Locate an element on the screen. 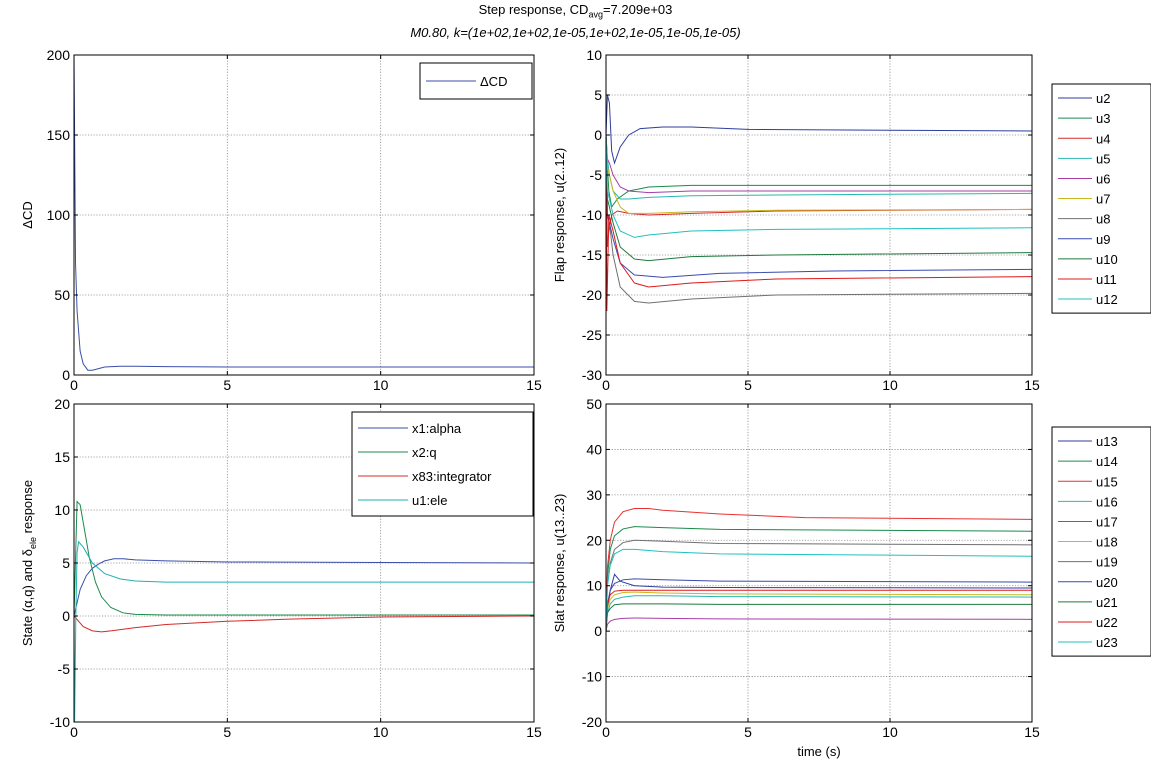  series-line-u22 is located at coordinates (819, 610).